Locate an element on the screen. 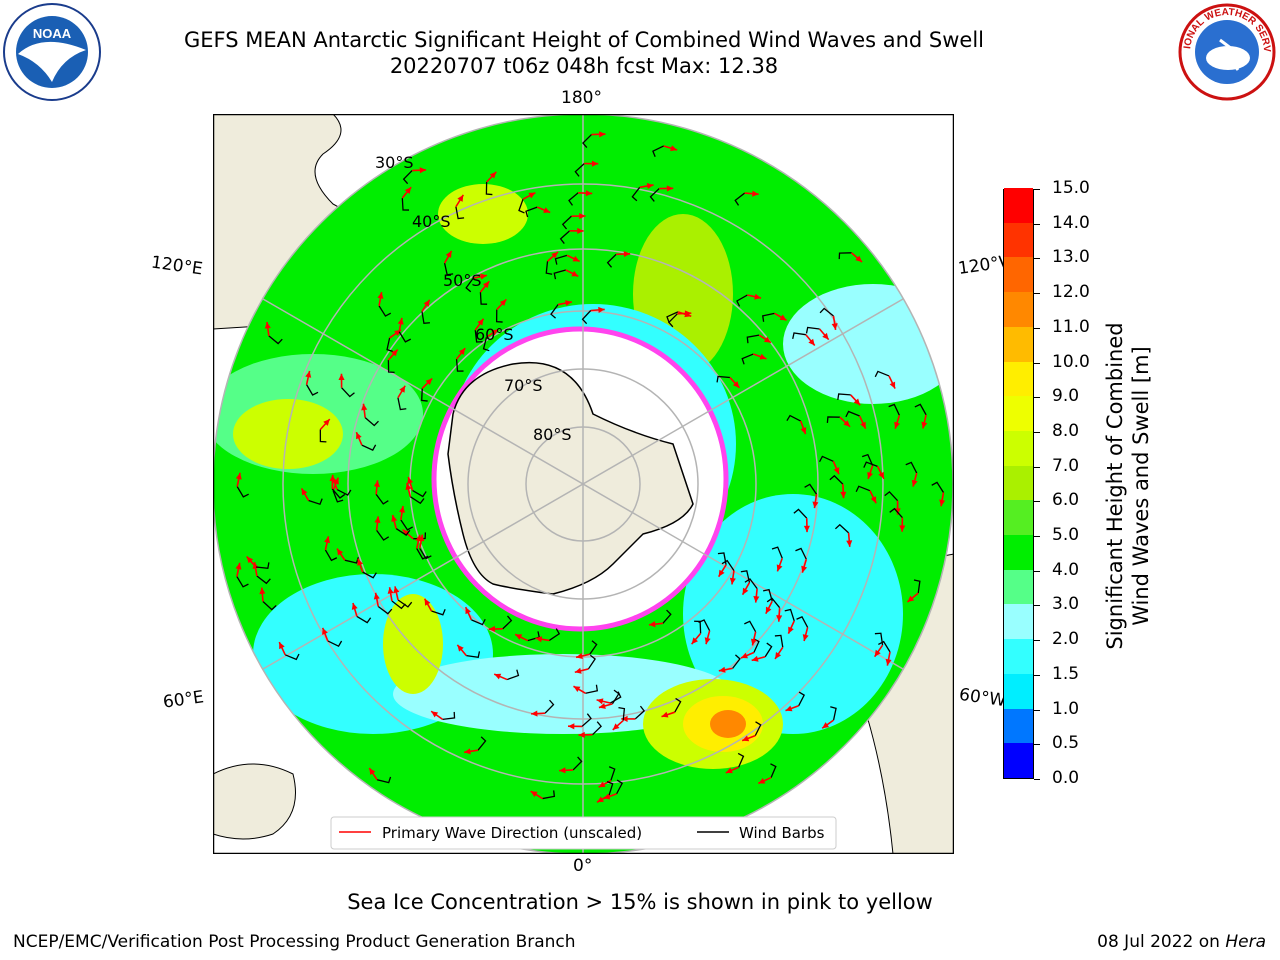 Image resolution: width=1280 pixels, height=960 pixels. lon-label-120e: 120°E is located at coordinates (176, 266).